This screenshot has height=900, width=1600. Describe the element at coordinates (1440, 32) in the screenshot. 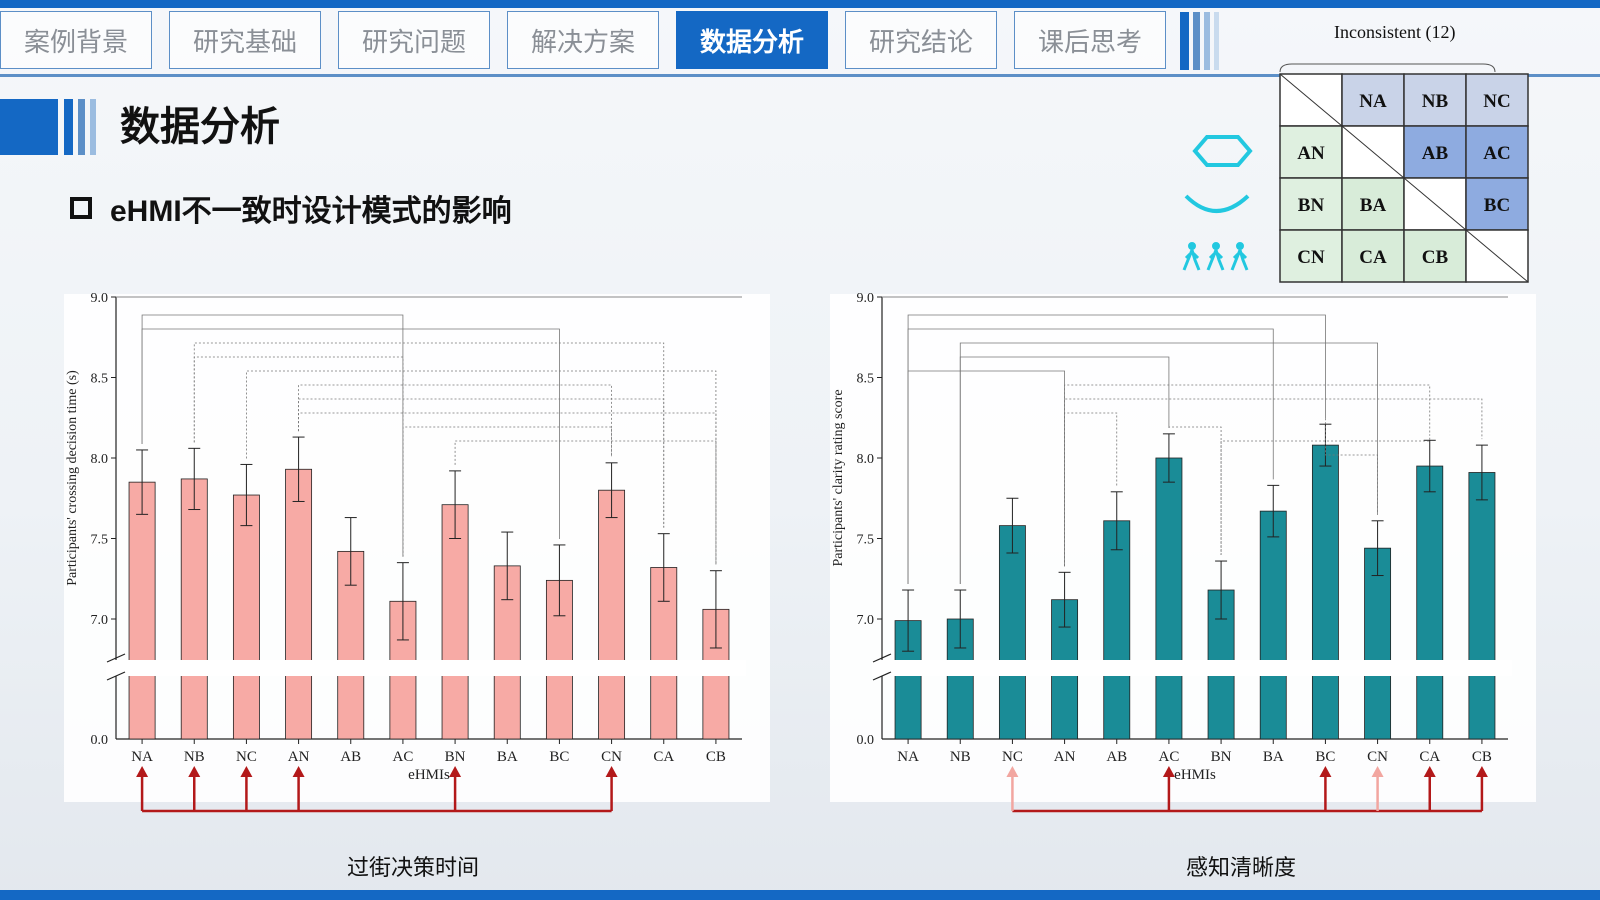

I see `matrix-count: (12)` at that location.